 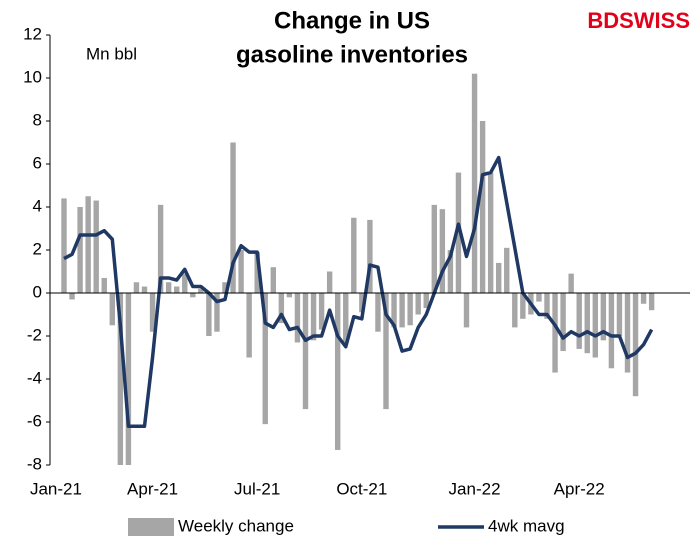 I want to click on y-tick-label: 8, so click(x=37, y=119).